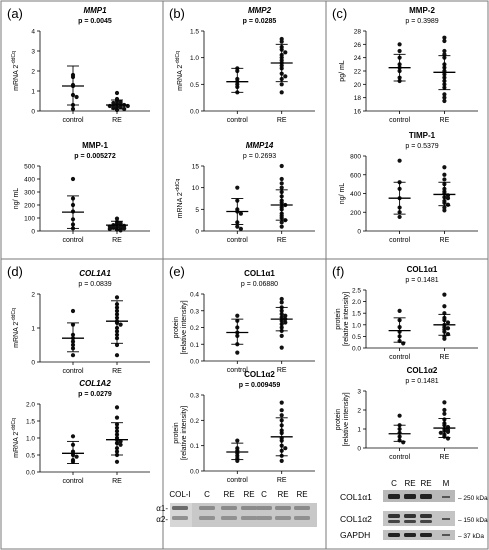  Describe the element at coordinates (15, 328) in the screenshot. I see `y-axis-label-text: mRNA 2-ddCq` at that location.